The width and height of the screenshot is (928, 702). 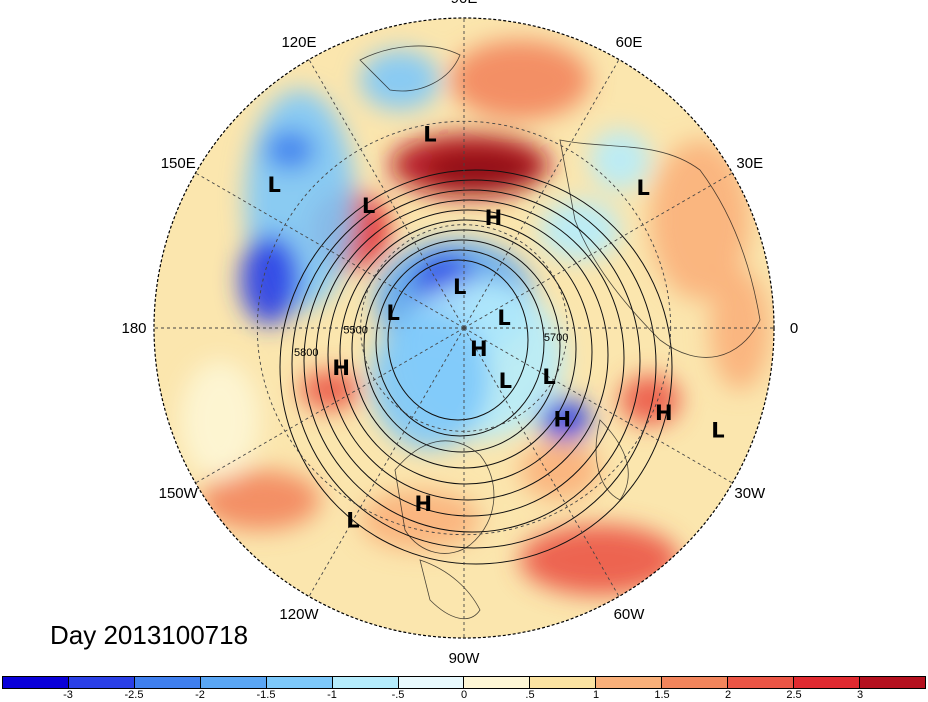 I want to click on colorbar-tick-label: 3, so click(x=860, y=695).